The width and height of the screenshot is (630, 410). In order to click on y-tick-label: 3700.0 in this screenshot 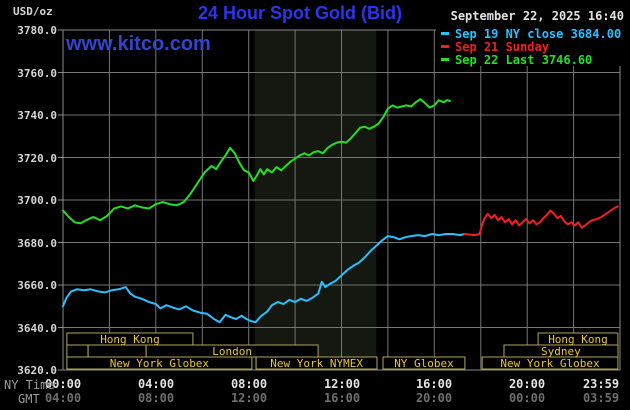, I will do `click(37, 200)`.